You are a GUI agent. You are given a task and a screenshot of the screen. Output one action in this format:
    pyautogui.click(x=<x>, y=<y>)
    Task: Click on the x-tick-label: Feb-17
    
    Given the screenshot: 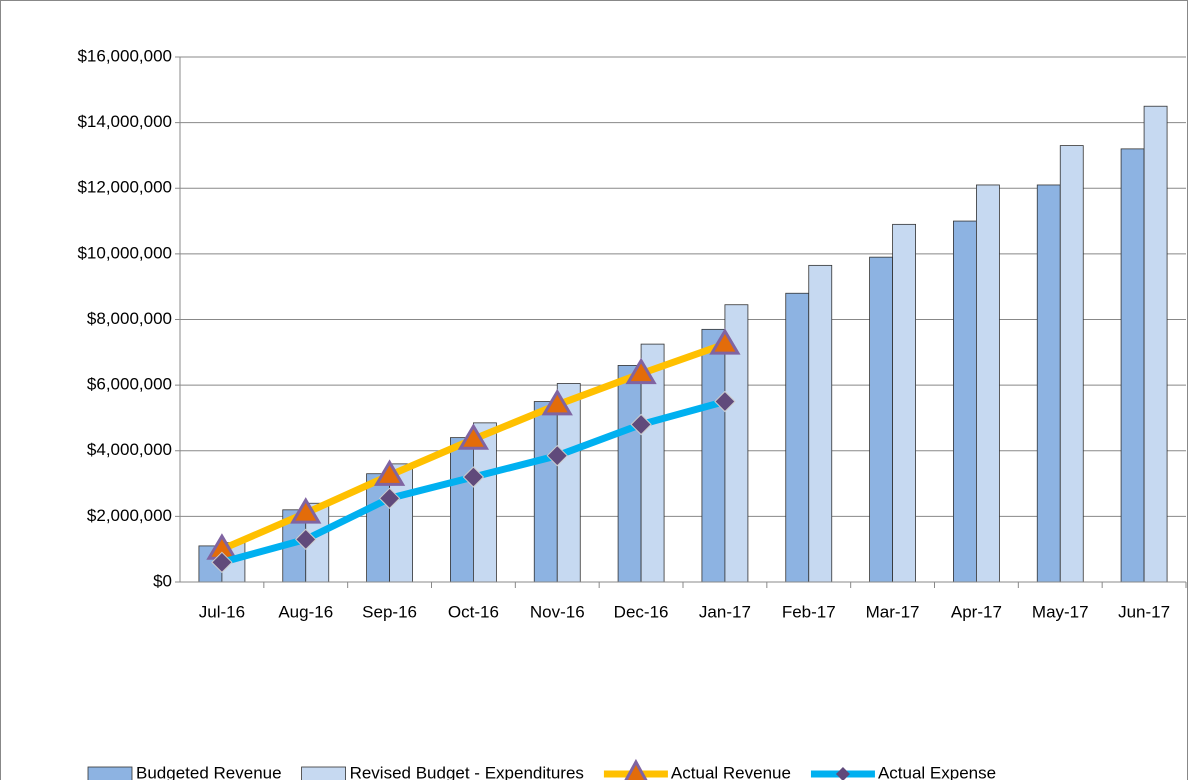 What is the action you would take?
    pyautogui.click(x=809, y=611)
    